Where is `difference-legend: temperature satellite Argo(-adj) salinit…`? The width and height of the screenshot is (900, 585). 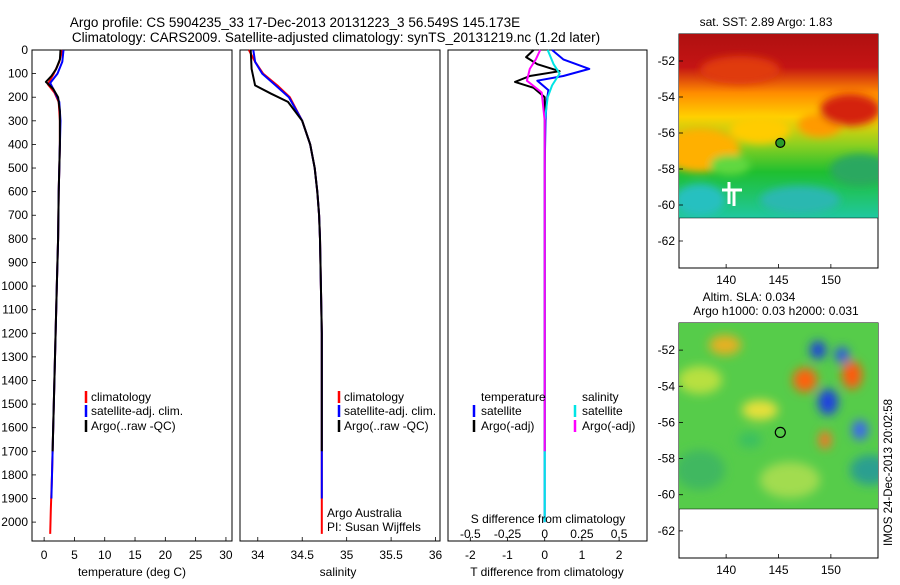
difference-legend: temperature satellite Argo(-adj) salinit… is located at coordinates (553, 411).